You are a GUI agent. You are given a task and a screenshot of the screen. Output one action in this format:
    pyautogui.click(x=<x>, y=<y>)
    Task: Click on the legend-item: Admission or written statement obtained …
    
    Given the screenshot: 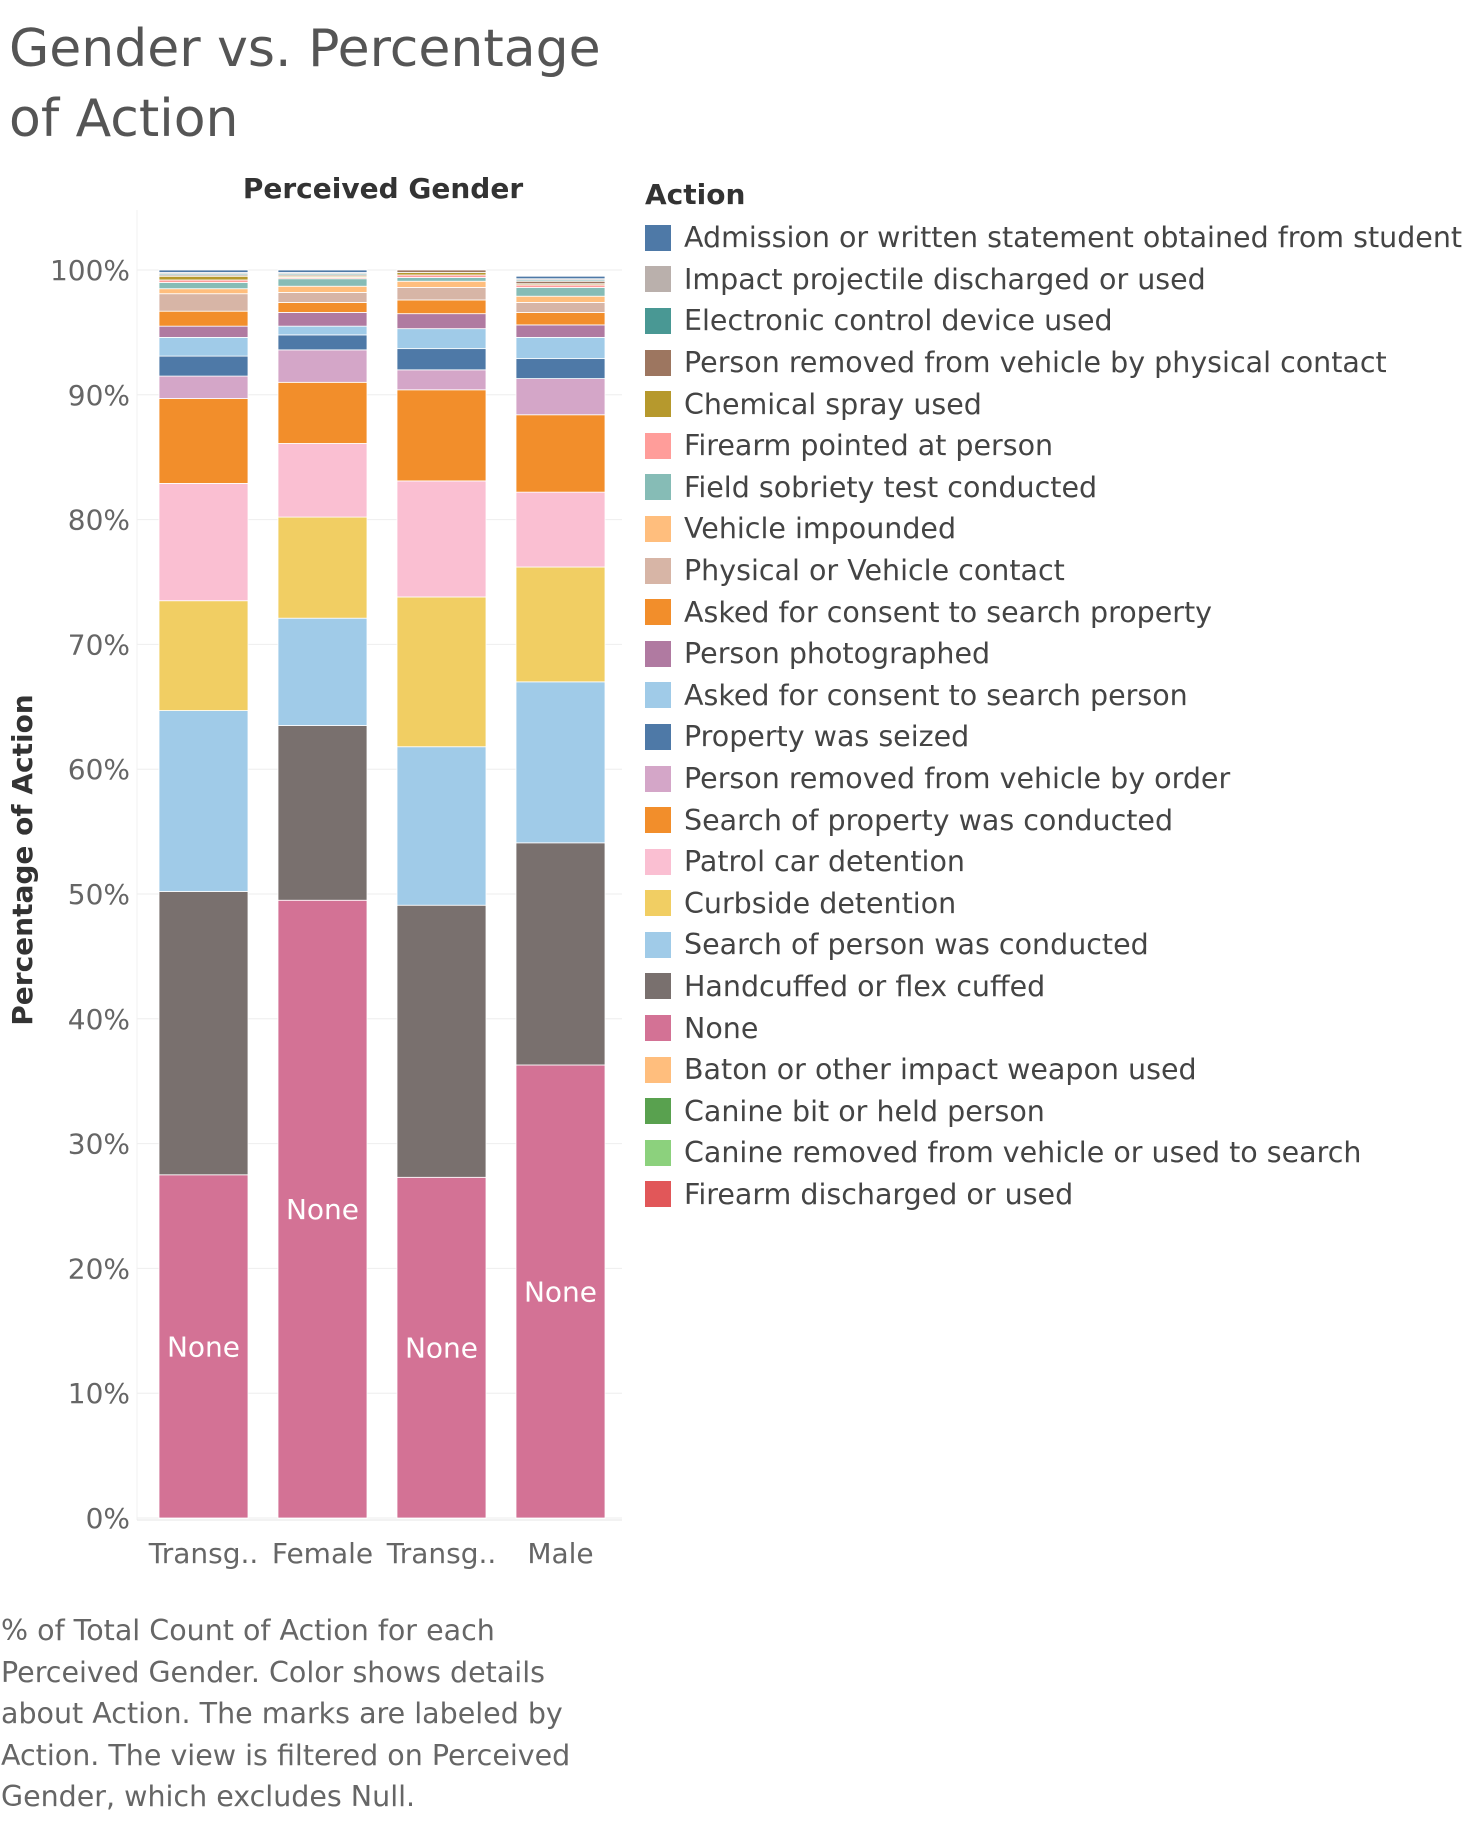 What is the action you would take?
    pyautogui.click(x=1060, y=238)
    